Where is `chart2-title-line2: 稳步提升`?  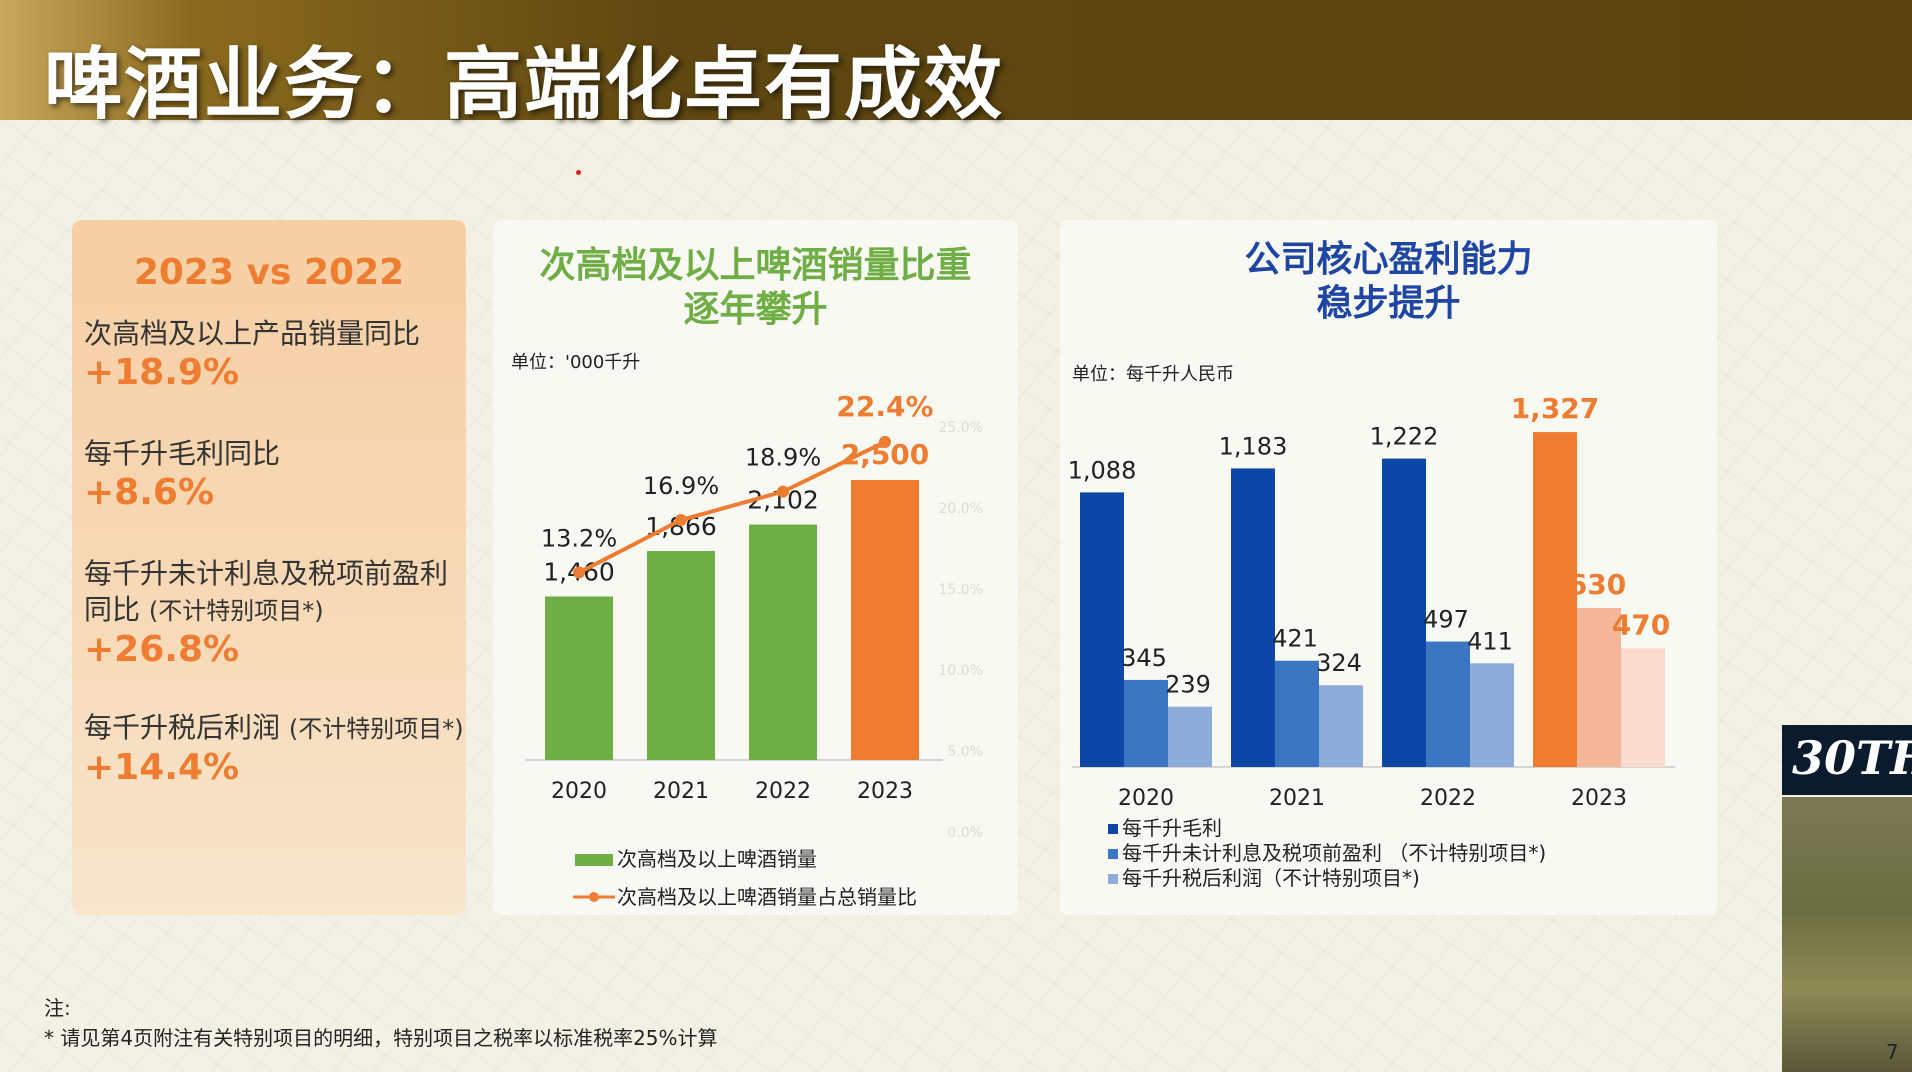
chart2-title-line2: 稳步提升 is located at coordinates (1388, 303).